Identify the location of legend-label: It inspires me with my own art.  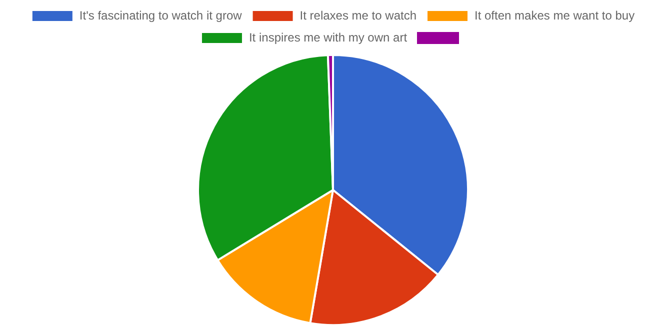
(328, 37).